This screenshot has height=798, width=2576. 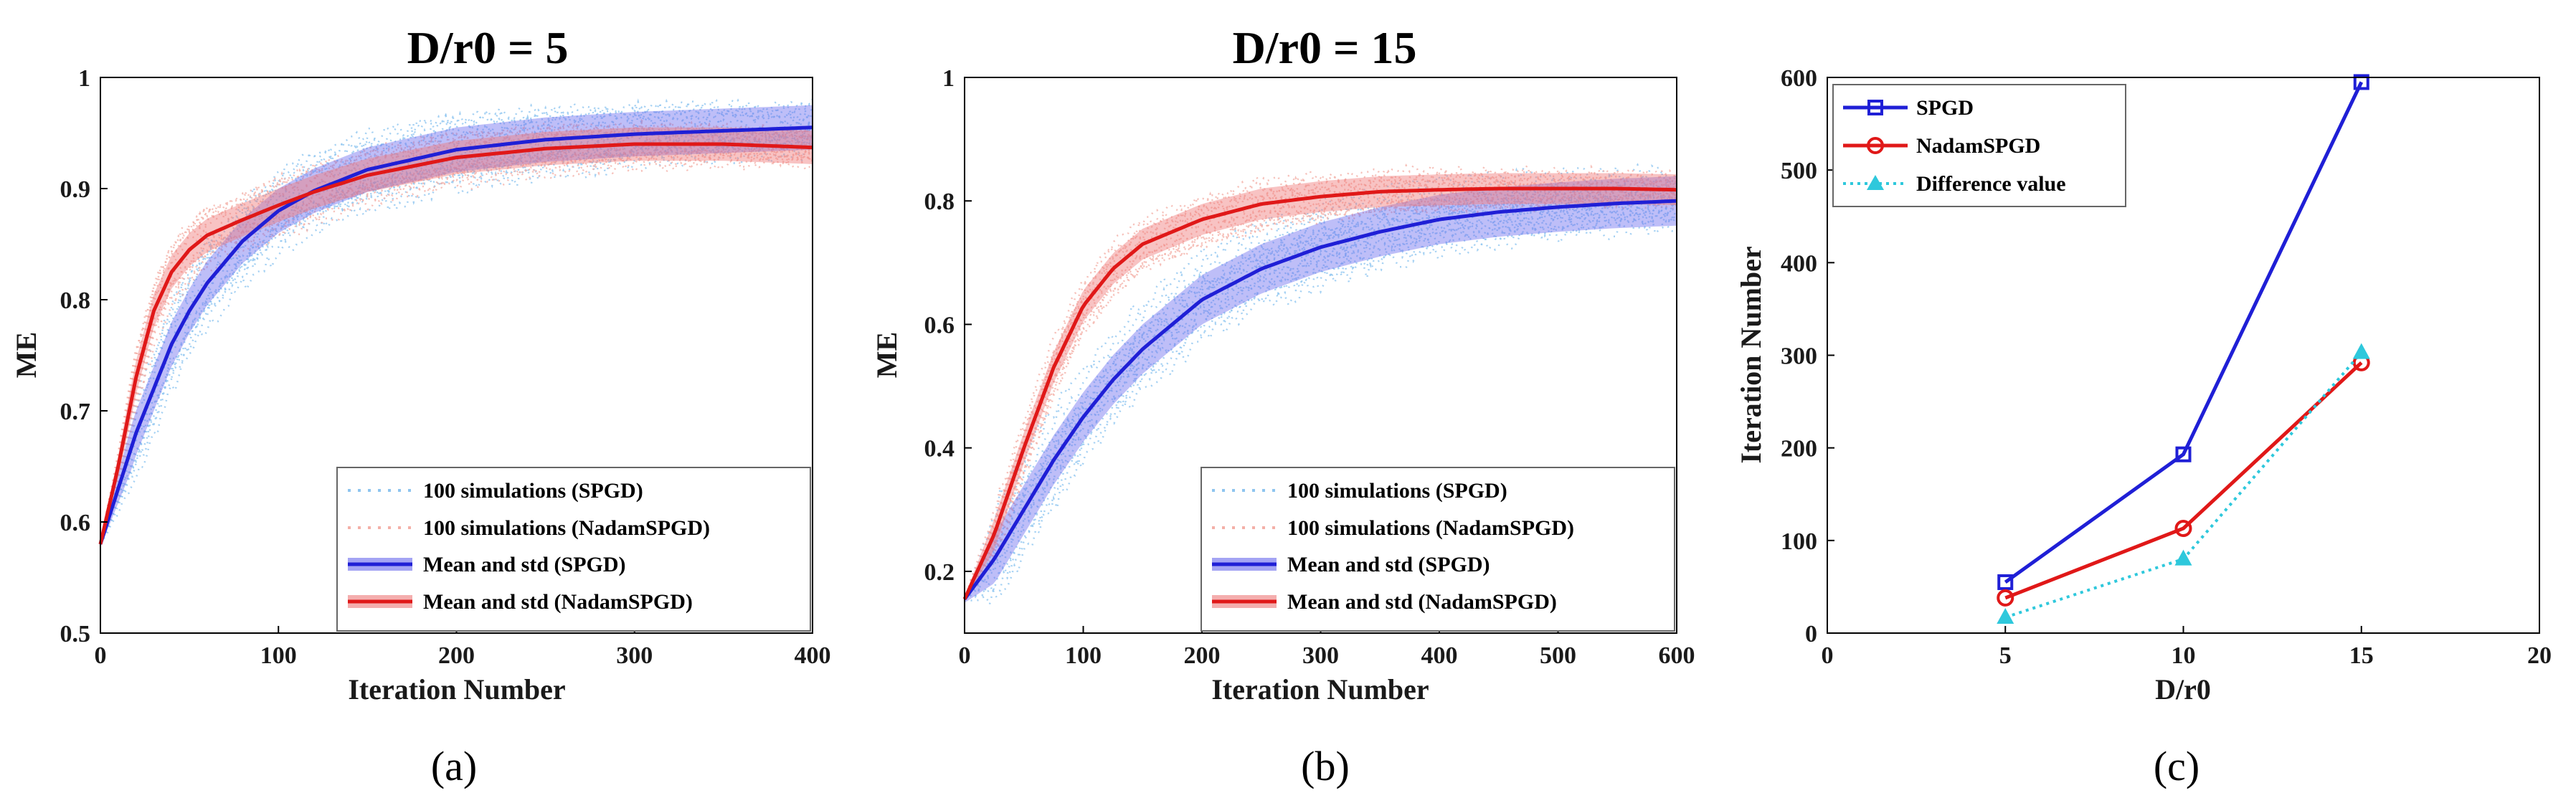 I want to click on panel-c-xticks: 0 5 10 15 20, so click(x=2187, y=647).